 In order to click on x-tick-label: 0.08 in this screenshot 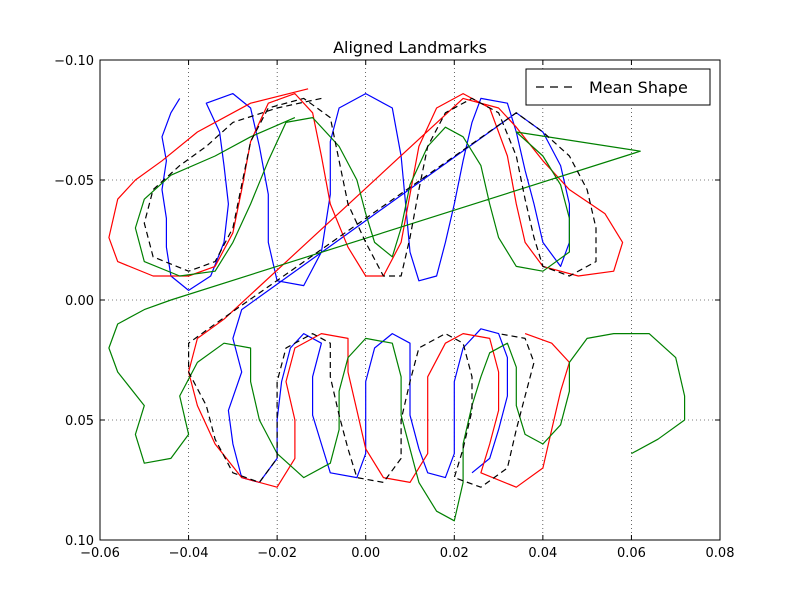, I will do `click(720, 553)`.